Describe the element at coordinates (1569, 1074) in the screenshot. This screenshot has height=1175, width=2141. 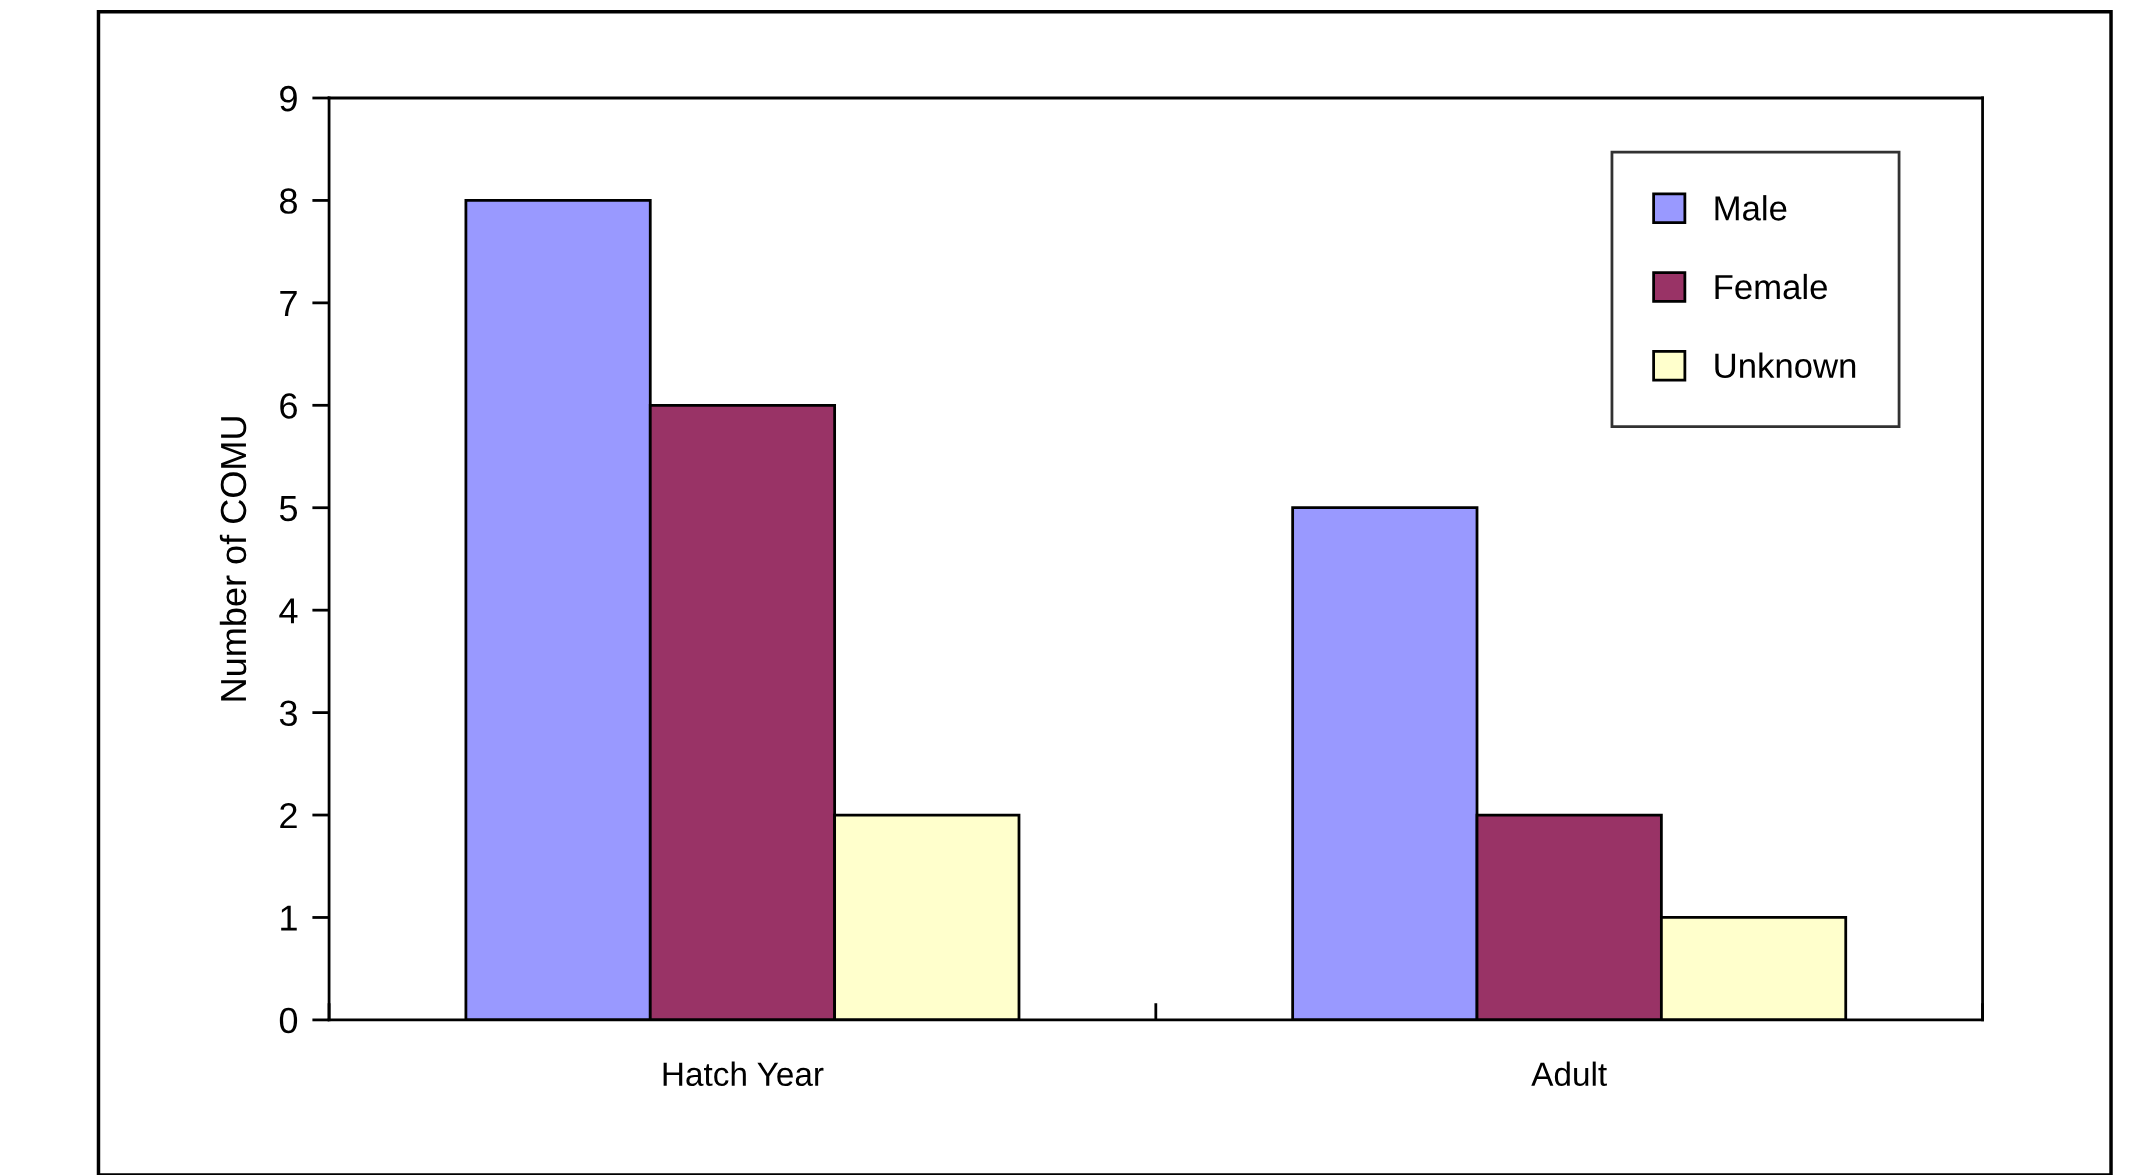
I see `x-tick-label: Adult` at that location.